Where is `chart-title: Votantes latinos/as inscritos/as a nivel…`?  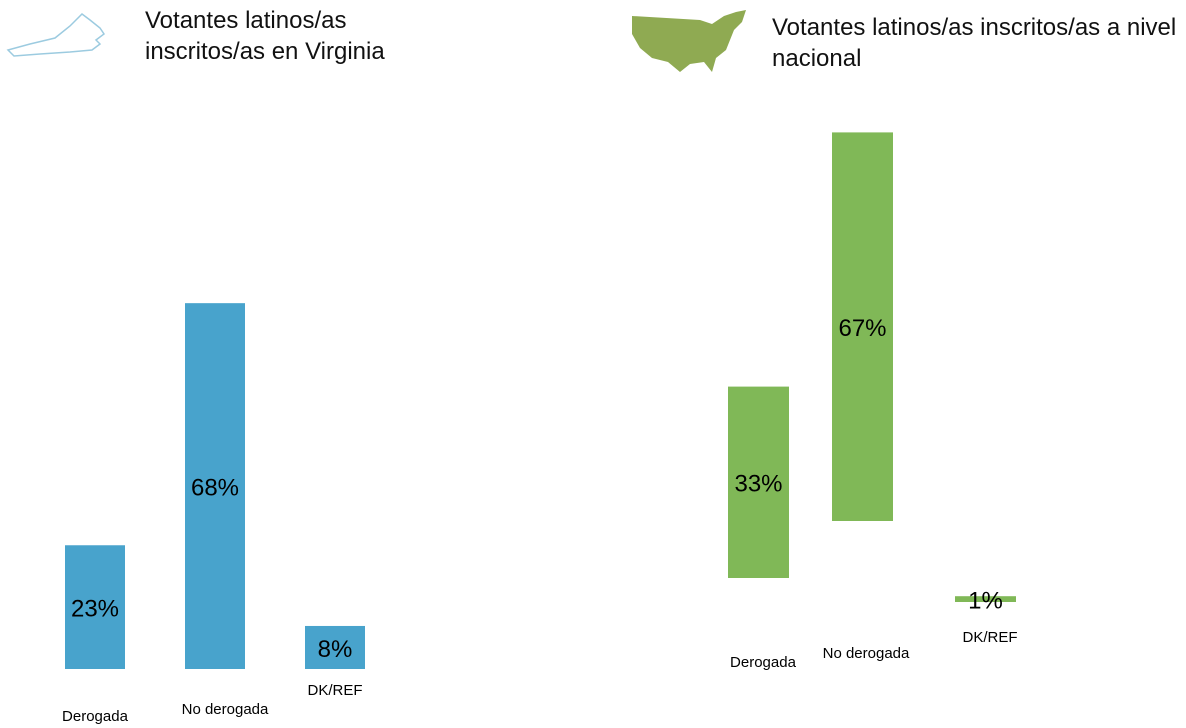 chart-title: Votantes latinos/as inscritos/as a nivel… is located at coordinates (974, 43).